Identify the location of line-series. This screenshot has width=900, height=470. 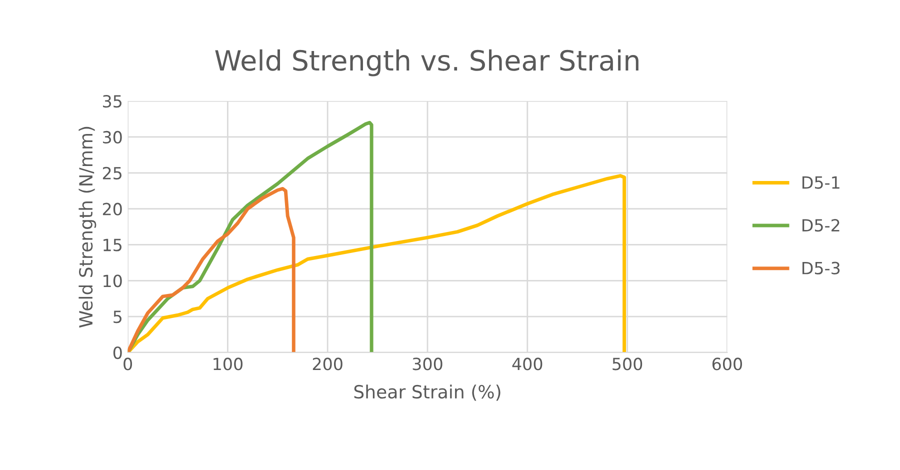
(212, 269).